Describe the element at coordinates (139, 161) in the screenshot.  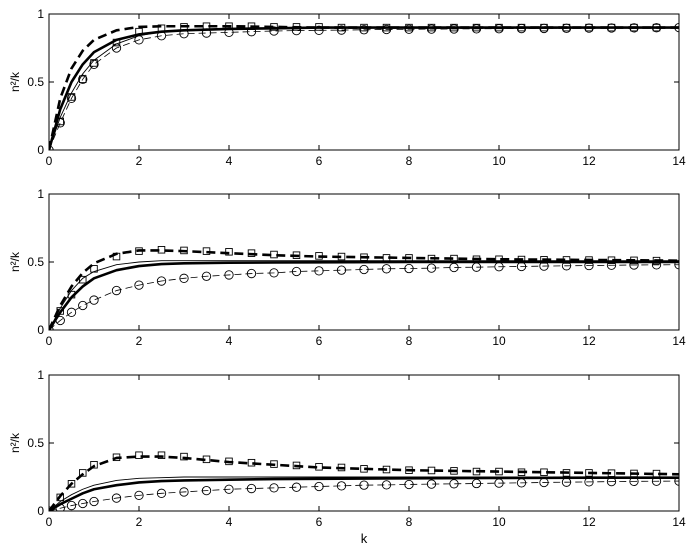
I see `x-tick-label: 2` at that location.